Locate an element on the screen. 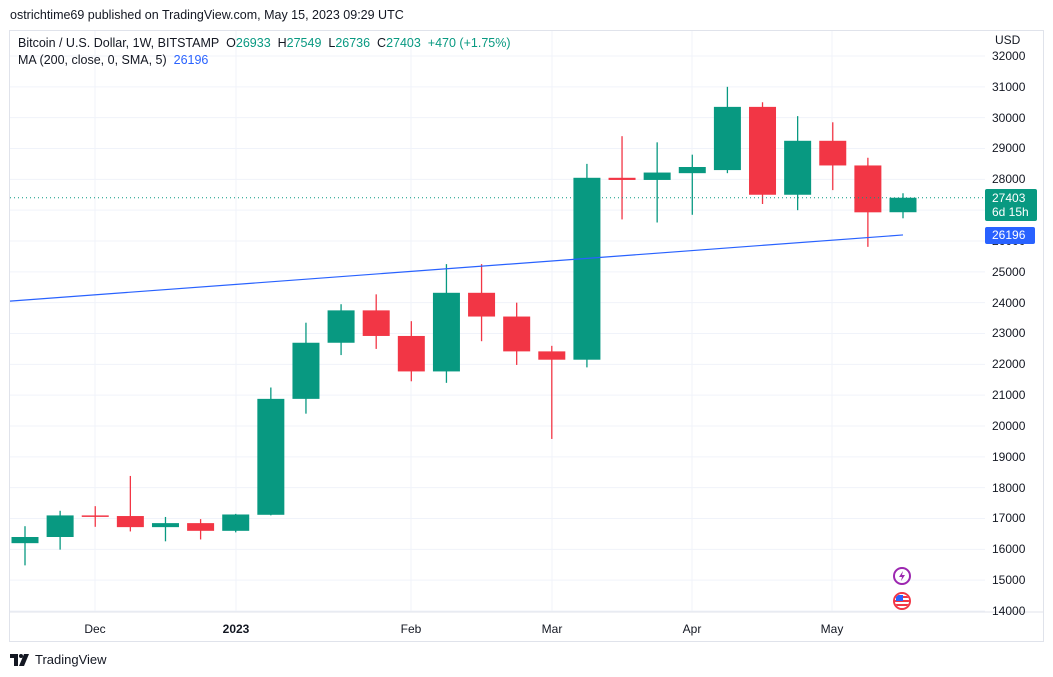 The image size is (1053, 677). price-tick: 15000 is located at coordinates (1009, 580).